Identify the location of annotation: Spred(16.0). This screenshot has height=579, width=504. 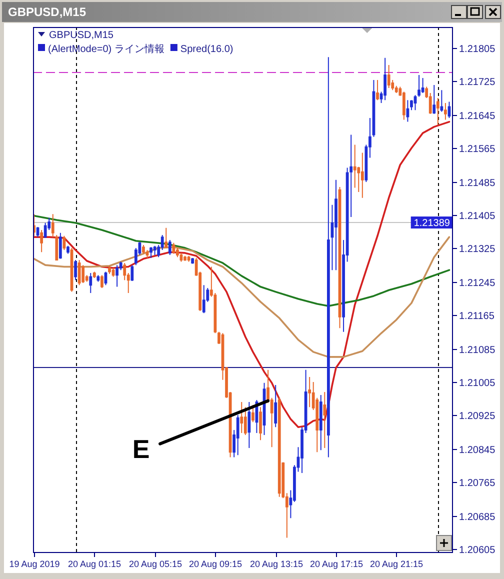
(207, 49).